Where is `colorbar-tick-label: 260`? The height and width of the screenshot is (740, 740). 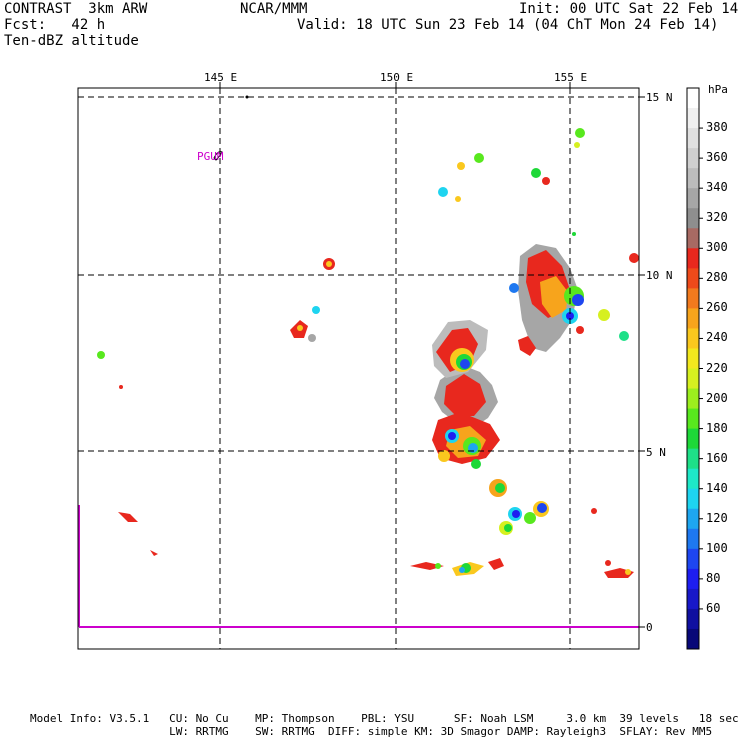 colorbar-tick-label: 260 is located at coordinates (717, 307).